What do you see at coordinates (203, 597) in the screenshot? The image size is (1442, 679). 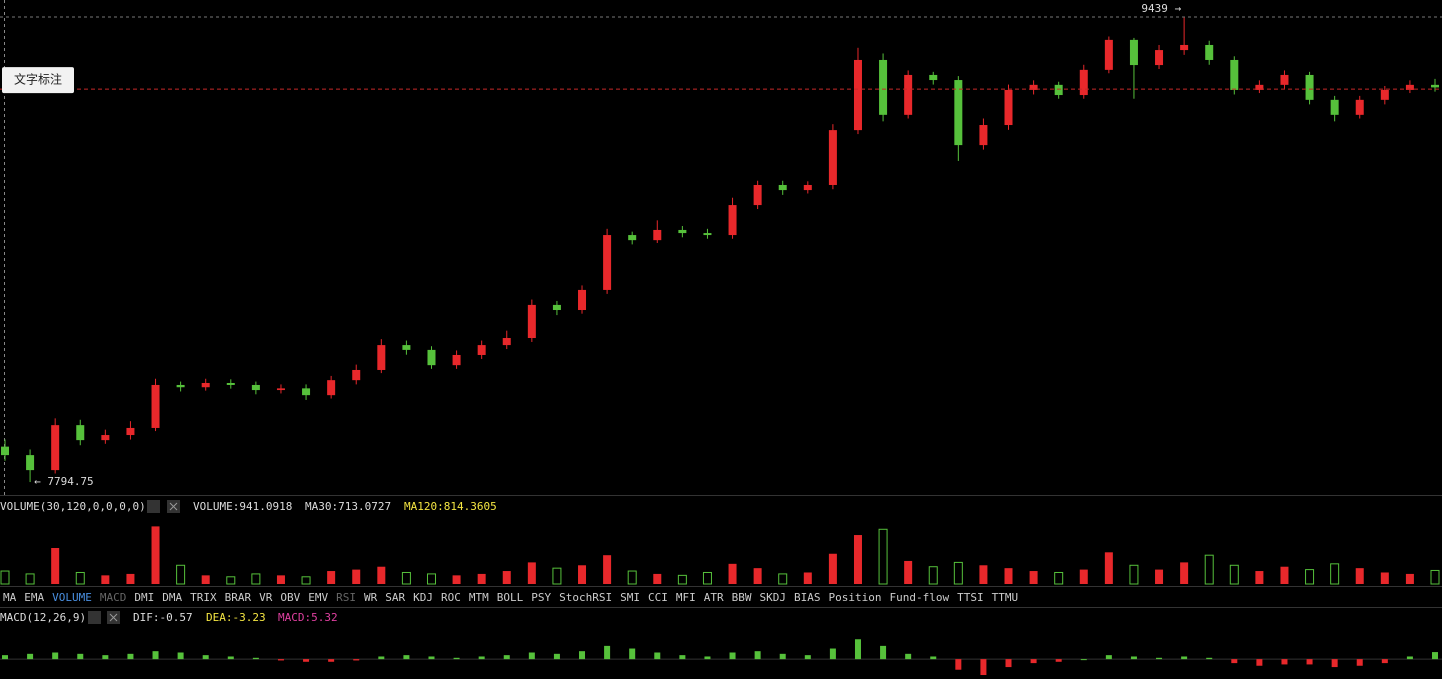 I see `indicator-tab: TRIX` at bounding box center [203, 597].